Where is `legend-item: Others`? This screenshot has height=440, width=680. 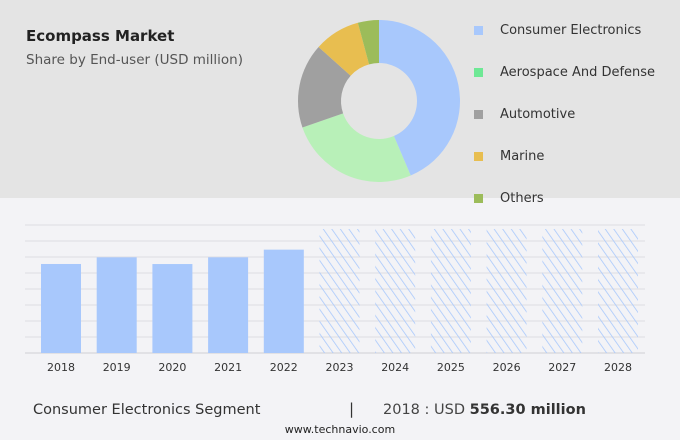
legend-item: Others is located at coordinates (564, 198).